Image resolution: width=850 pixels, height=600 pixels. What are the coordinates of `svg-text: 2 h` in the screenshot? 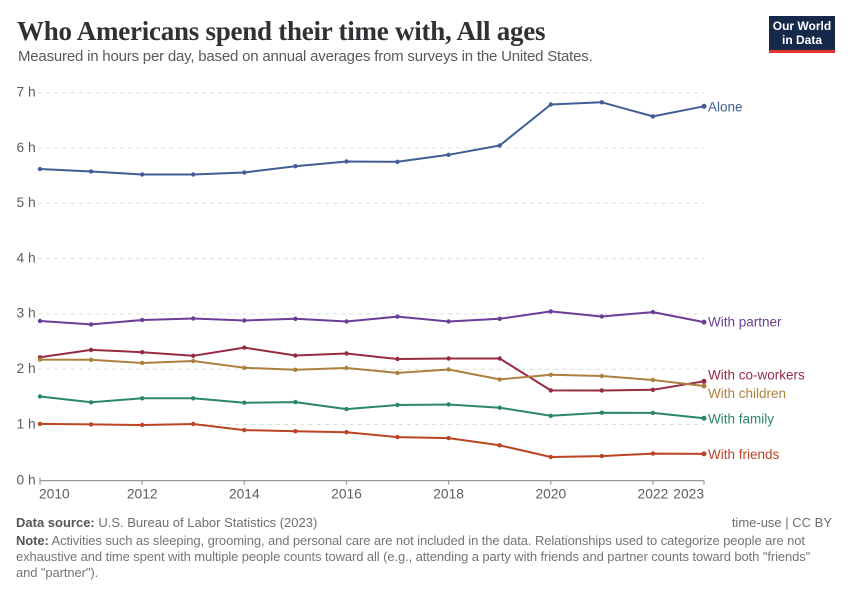 It's located at (26, 368).